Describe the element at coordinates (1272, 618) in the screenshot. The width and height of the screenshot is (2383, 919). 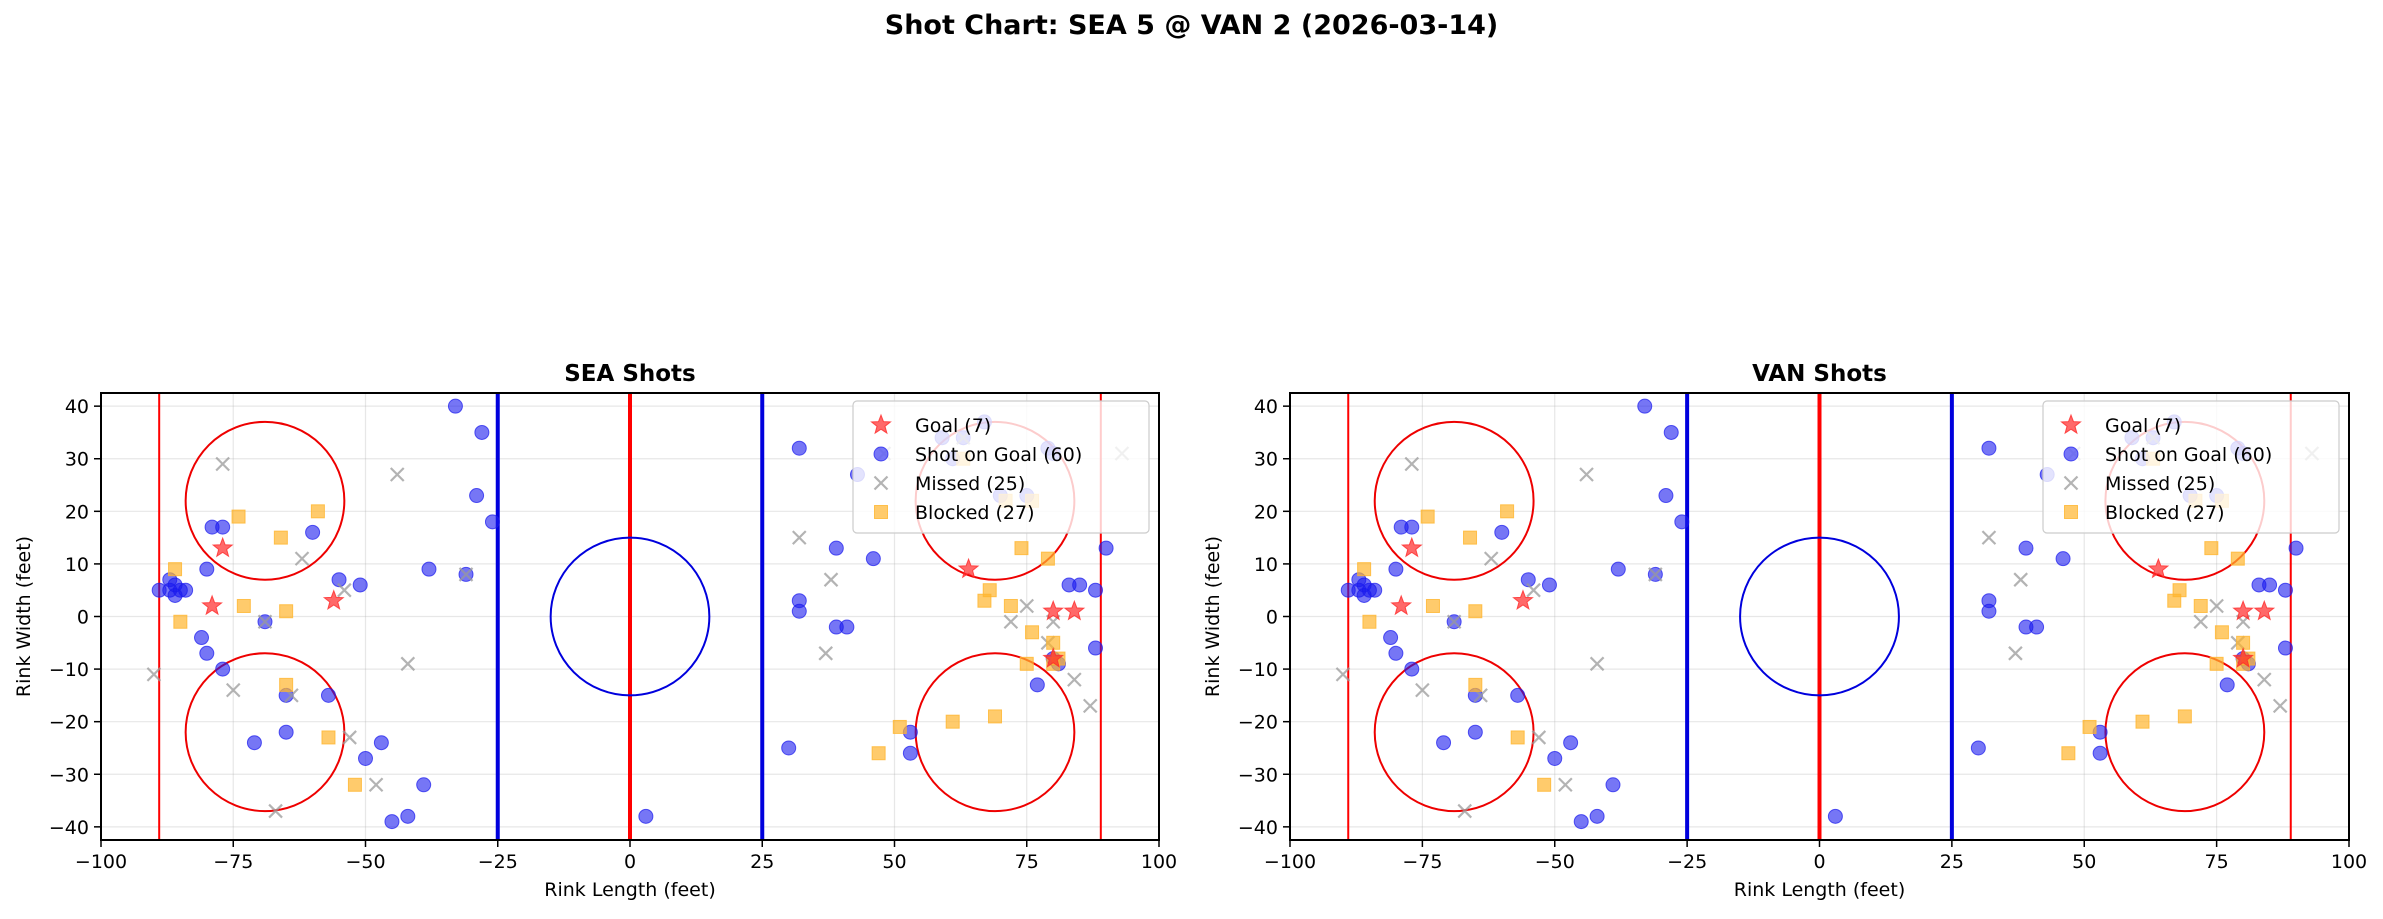
I see `y-tick-label: 0` at that location.